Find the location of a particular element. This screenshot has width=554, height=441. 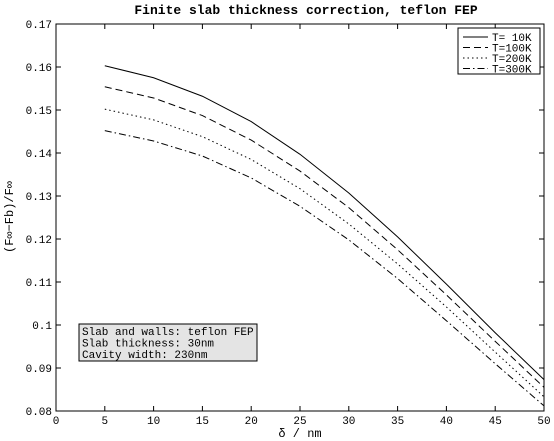

x-tick-label: 20 is located at coordinates (251, 422).